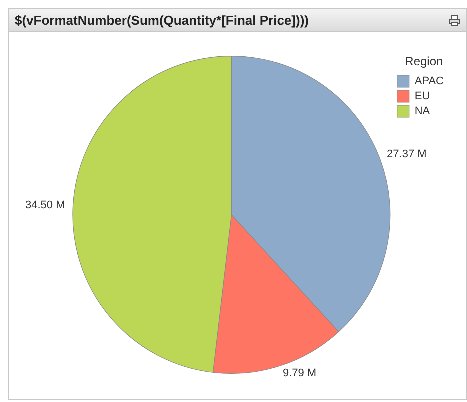  What do you see at coordinates (424, 61) in the screenshot?
I see `legend-title: Region` at bounding box center [424, 61].